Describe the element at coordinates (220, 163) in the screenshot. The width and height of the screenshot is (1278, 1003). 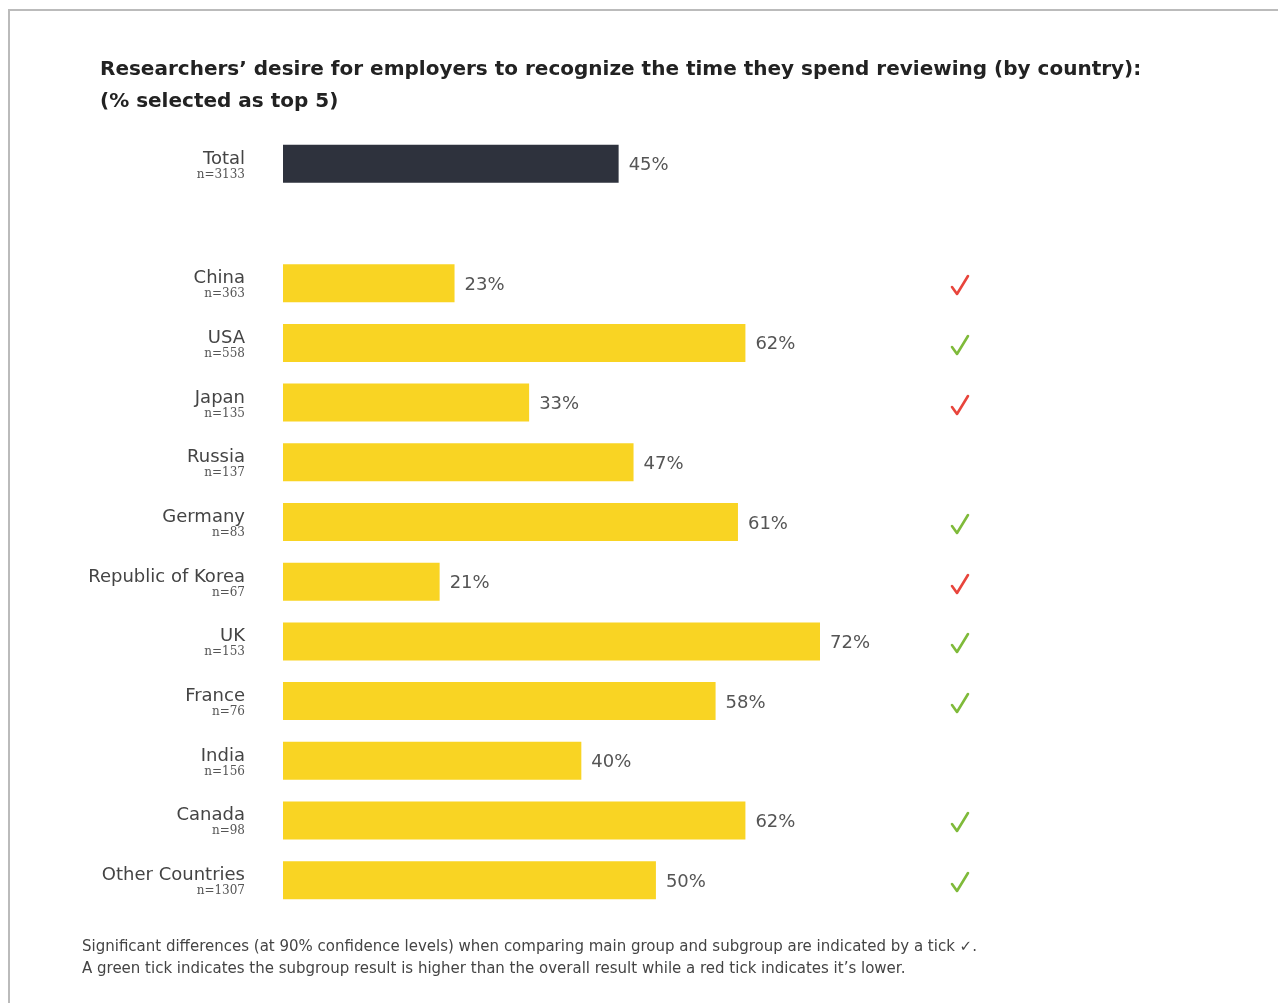
I see `y-tick-label: Total n=3133` at that location.